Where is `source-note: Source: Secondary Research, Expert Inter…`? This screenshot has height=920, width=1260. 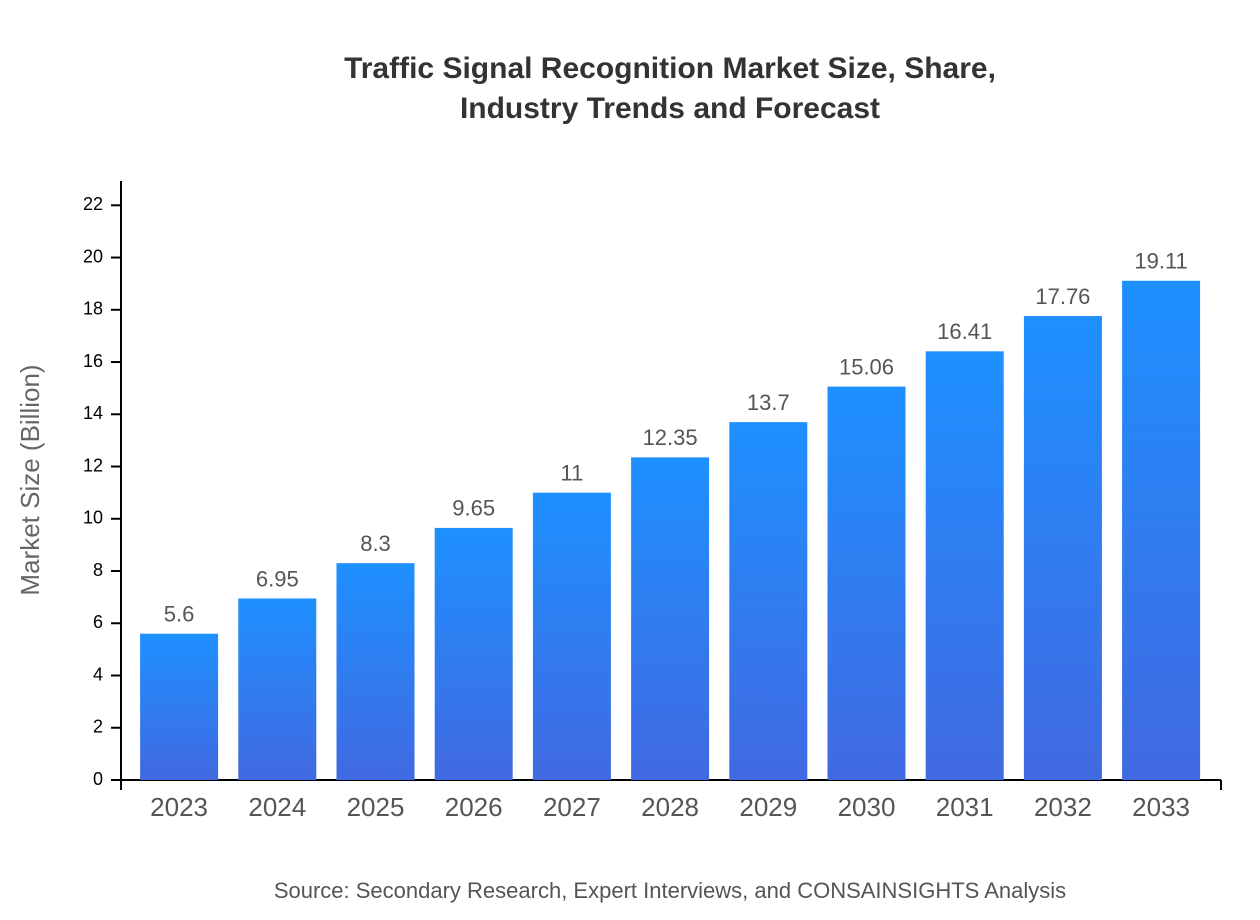
source-note: Source: Secondary Research, Expert Inter… is located at coordinates (670, 890).